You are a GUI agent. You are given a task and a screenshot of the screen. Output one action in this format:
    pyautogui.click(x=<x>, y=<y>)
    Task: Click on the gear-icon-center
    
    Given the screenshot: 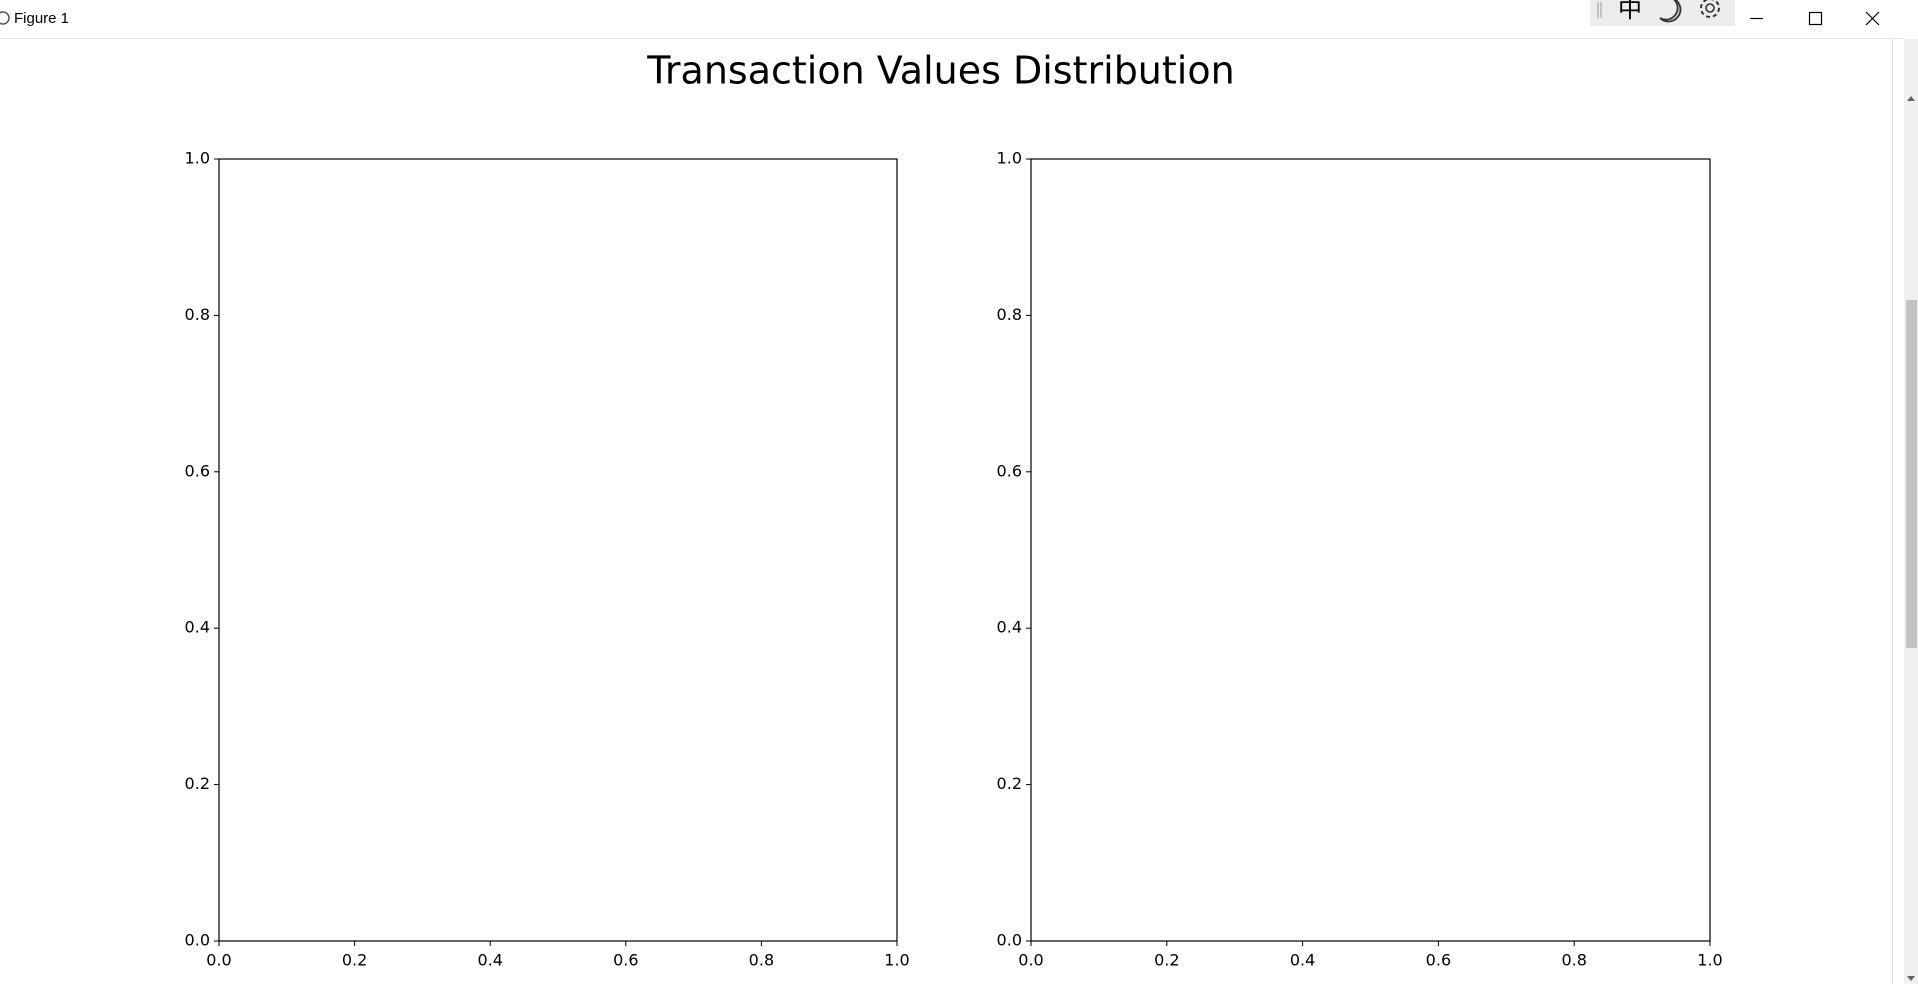 What is the action you would take?
    pyautogui.click(x=1710, y=8)
    